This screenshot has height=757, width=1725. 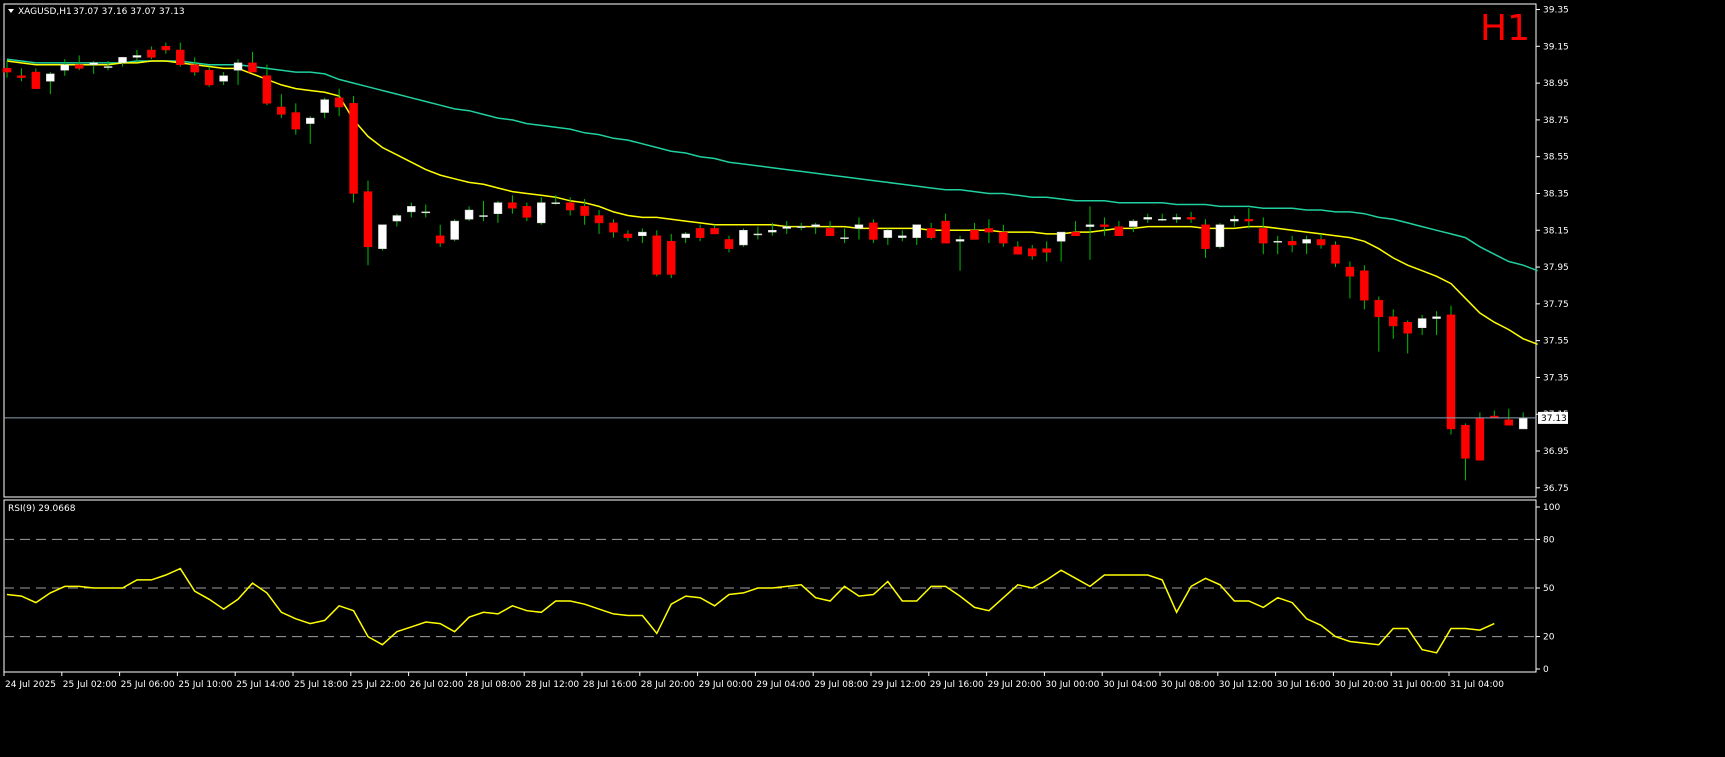 What do you see at coordinates (1304, 685) in the screenshot?
I see `time-tick-label: 30 Jul 16:00` at bounding box center [1304, 685].